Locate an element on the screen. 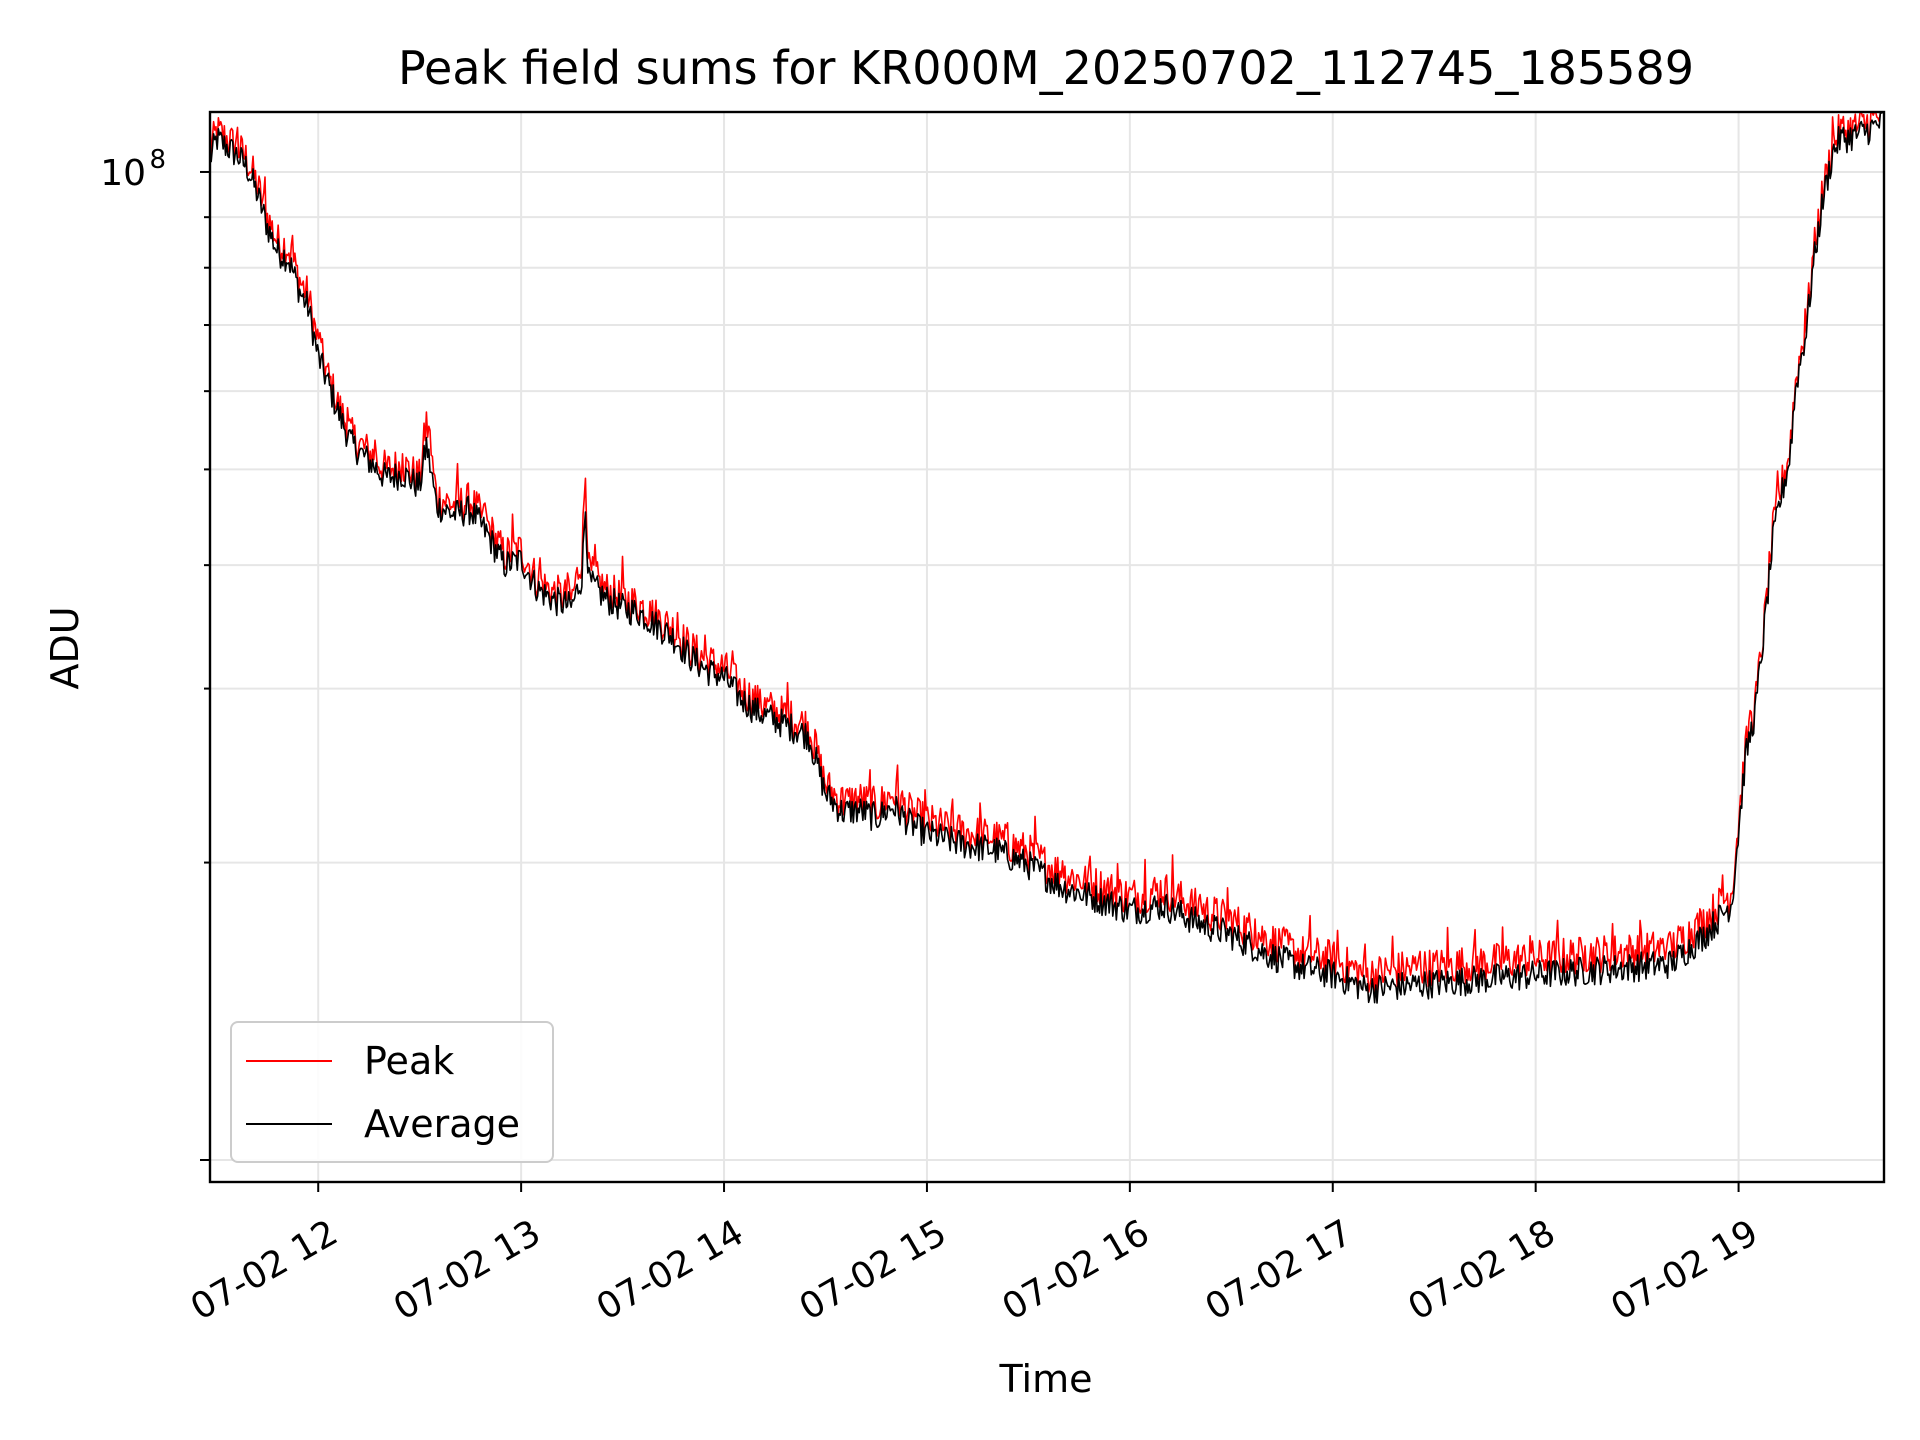 The height and width of the screenshot is (1440, 1920). legend-label-average: Average is located at coordinates (442, 1124).